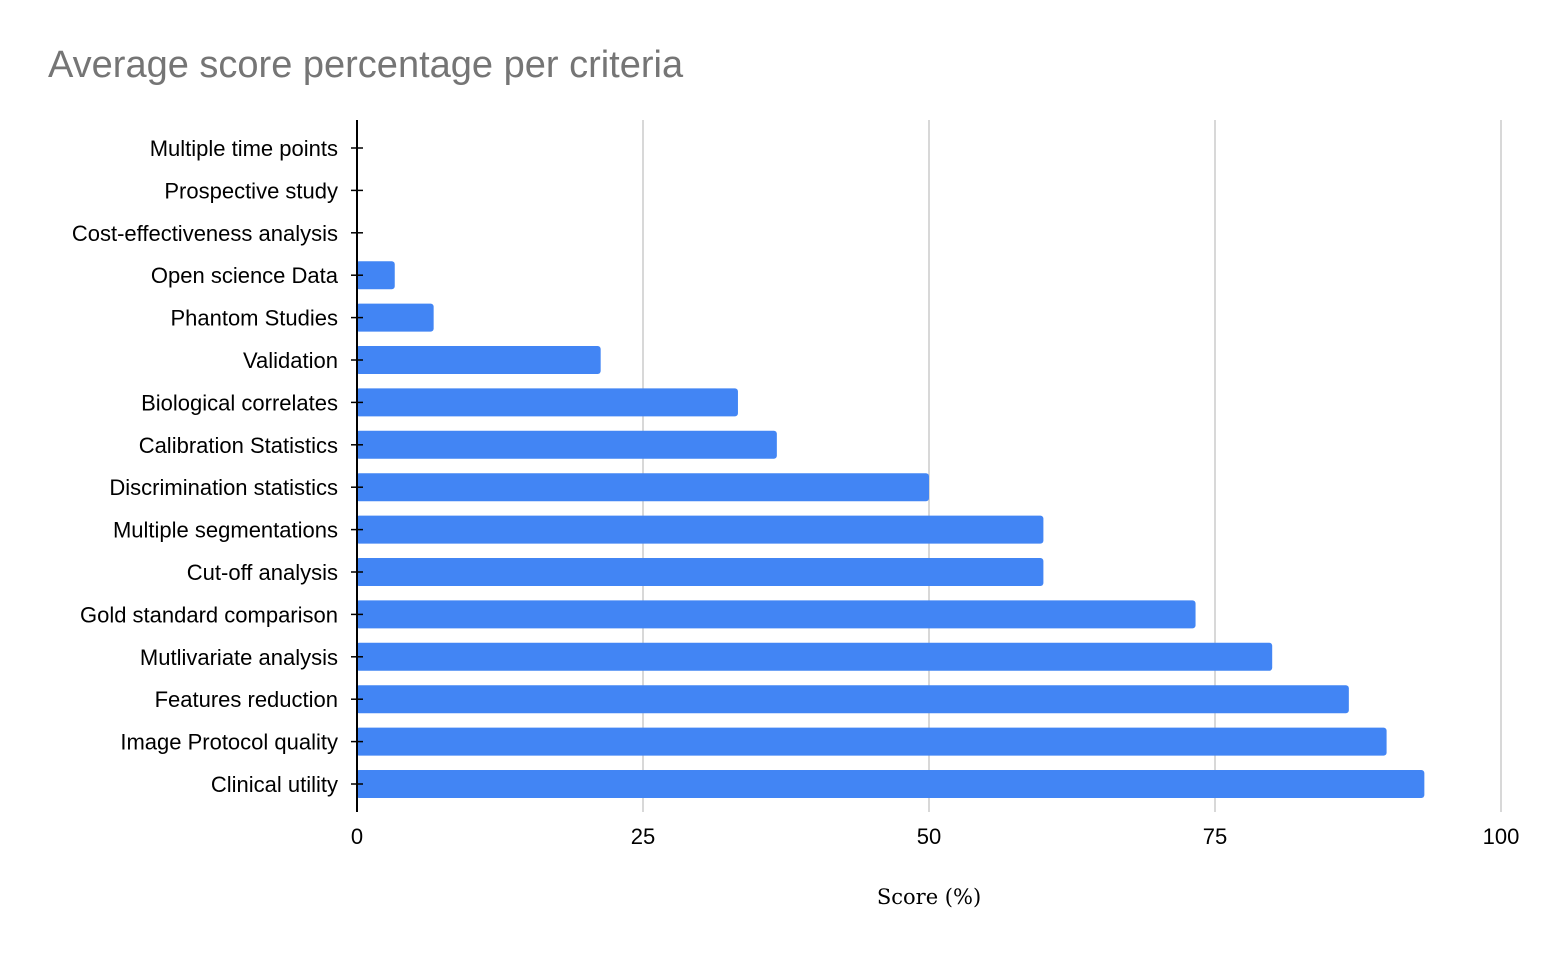  What do you see at coordinates (643, 836) in the screenshot?
I see `x-tick-label: 25` at bounding box center [643, 836].